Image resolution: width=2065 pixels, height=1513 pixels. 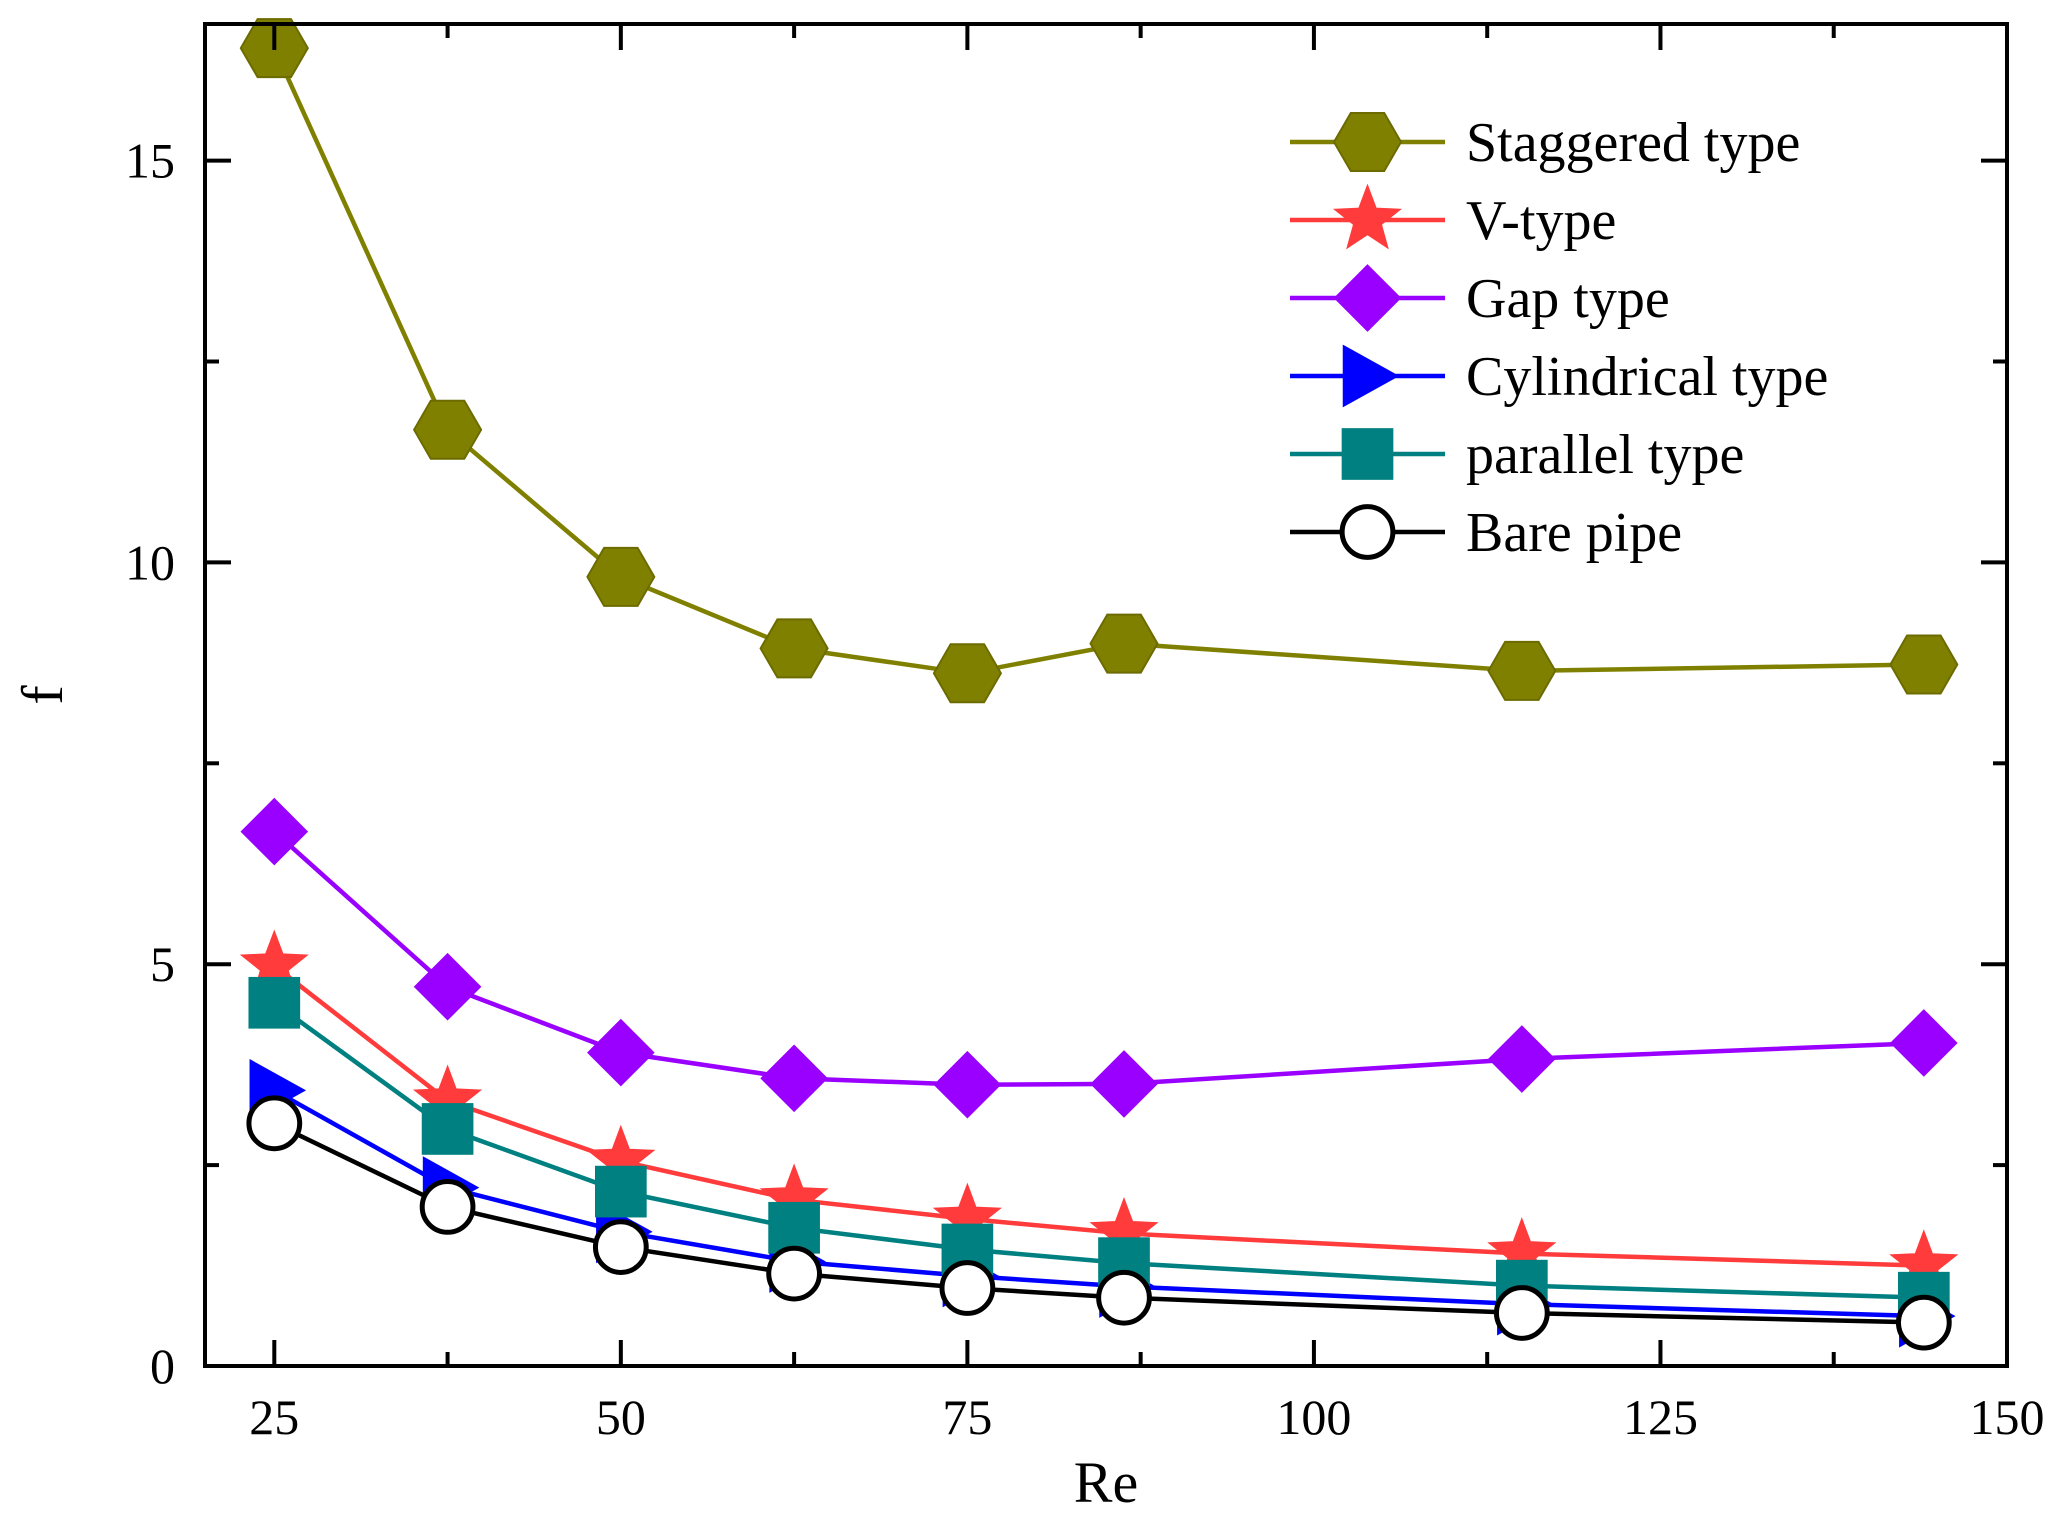 What do you see at coordinates (1568, 299) in the screenshot?
I see `legend-label: Gap type` at bounding box center [1568, 299].